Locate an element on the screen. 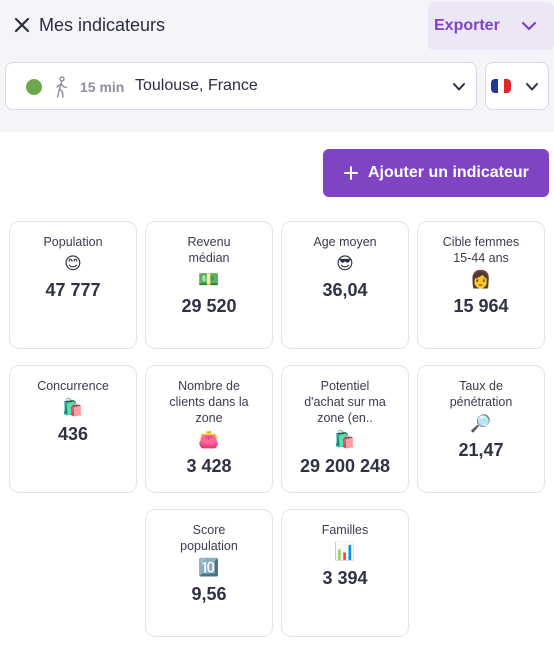  indicator-card-concurrence: Concurrence 🛍️ 436 is located at coordinates (73, 429).